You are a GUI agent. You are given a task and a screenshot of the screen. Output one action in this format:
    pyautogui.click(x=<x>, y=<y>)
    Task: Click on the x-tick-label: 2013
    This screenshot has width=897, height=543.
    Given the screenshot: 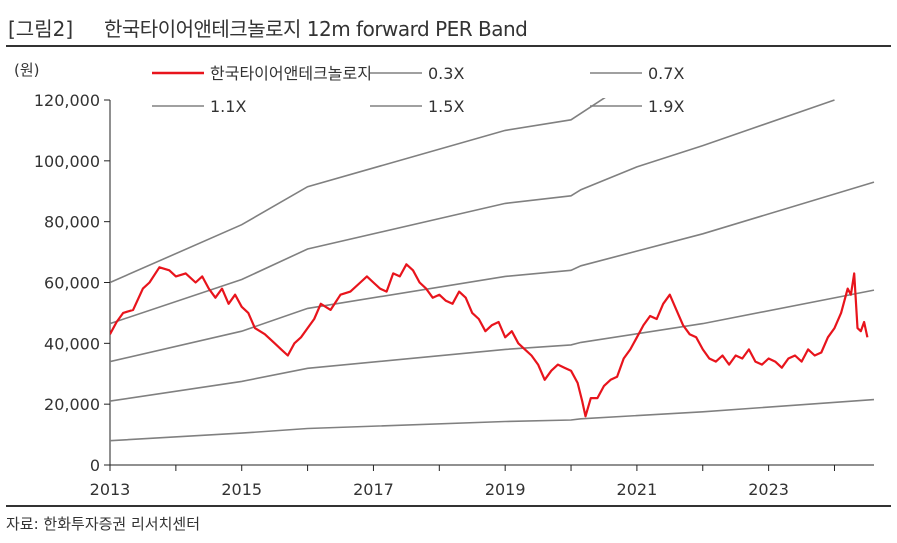 What is the action you would take?
    pyautogui.click(x=110, y=489)
    